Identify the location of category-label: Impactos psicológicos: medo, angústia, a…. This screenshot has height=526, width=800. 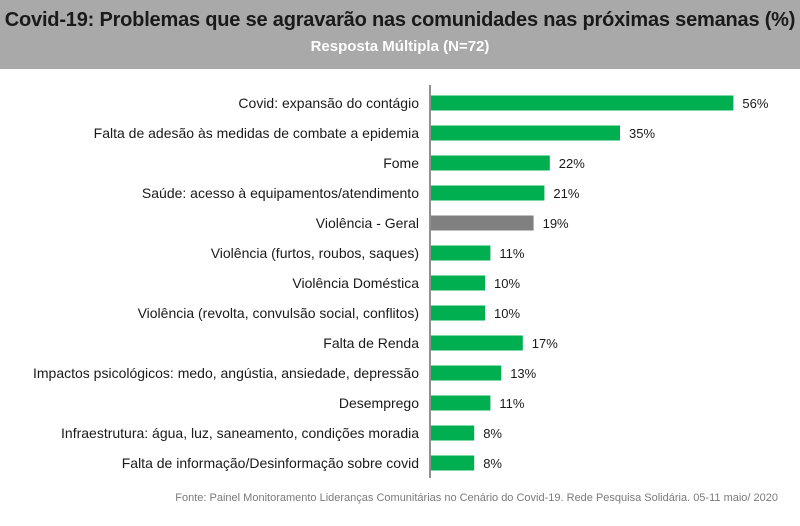
(226, 373).